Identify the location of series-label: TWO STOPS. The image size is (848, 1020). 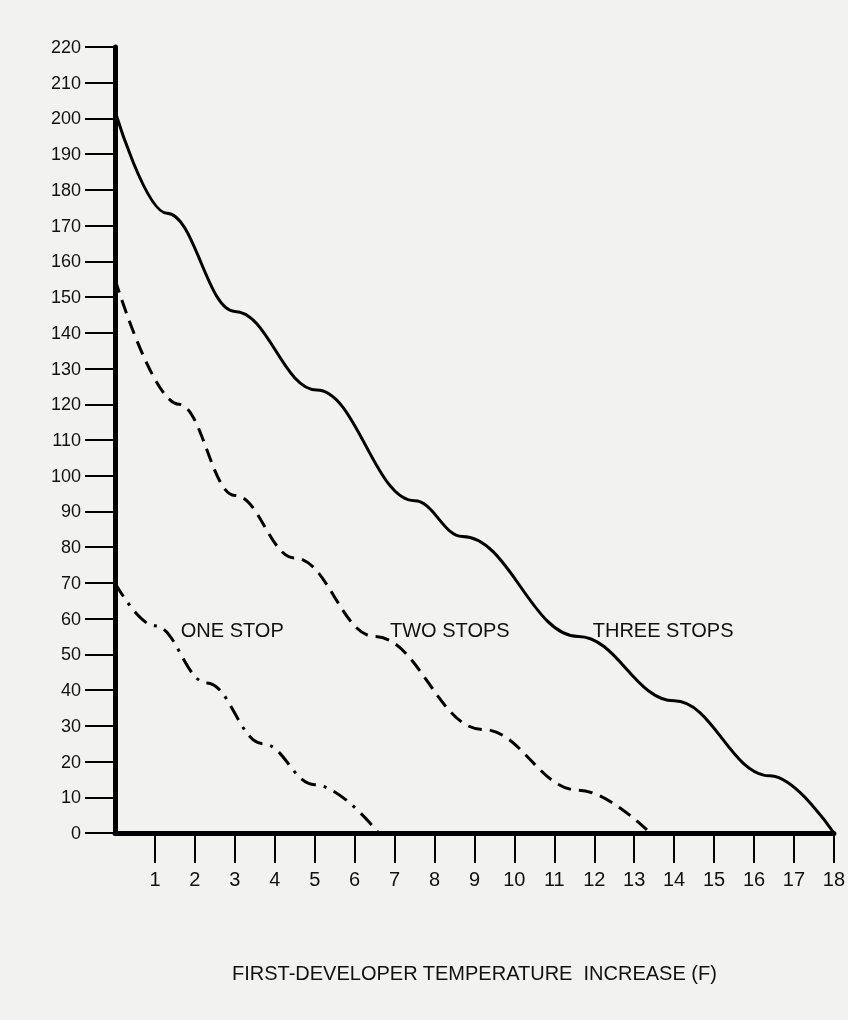
(449, 630).